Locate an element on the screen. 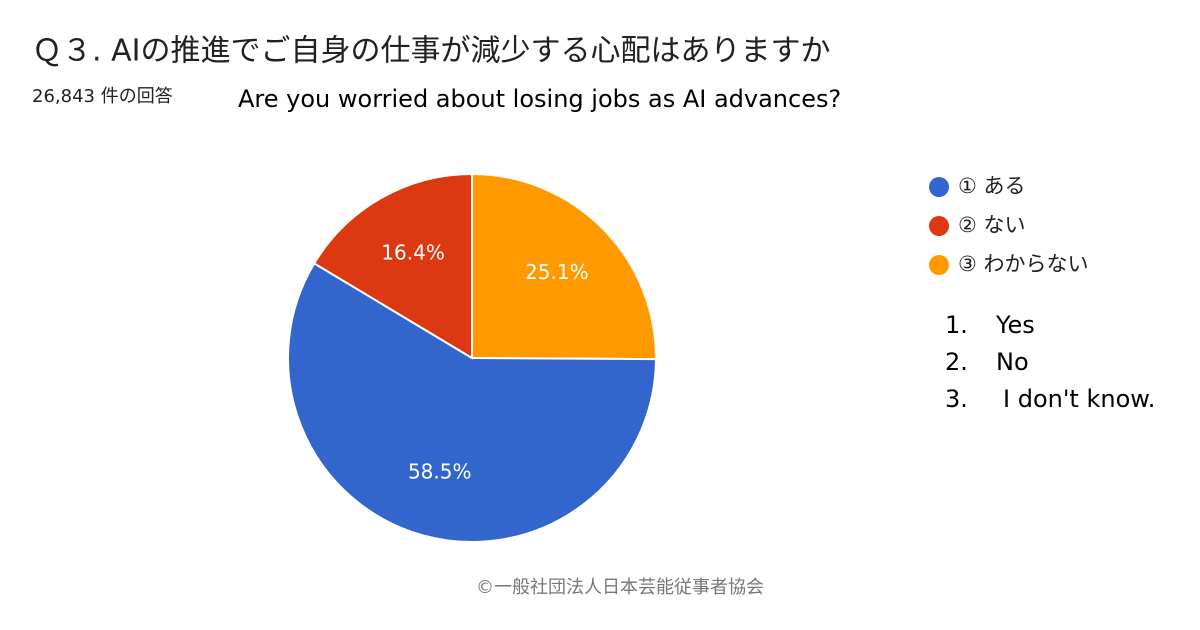 The image size is (1200, 630). english-legend-number: 2. is located at coordinates (956, 362).